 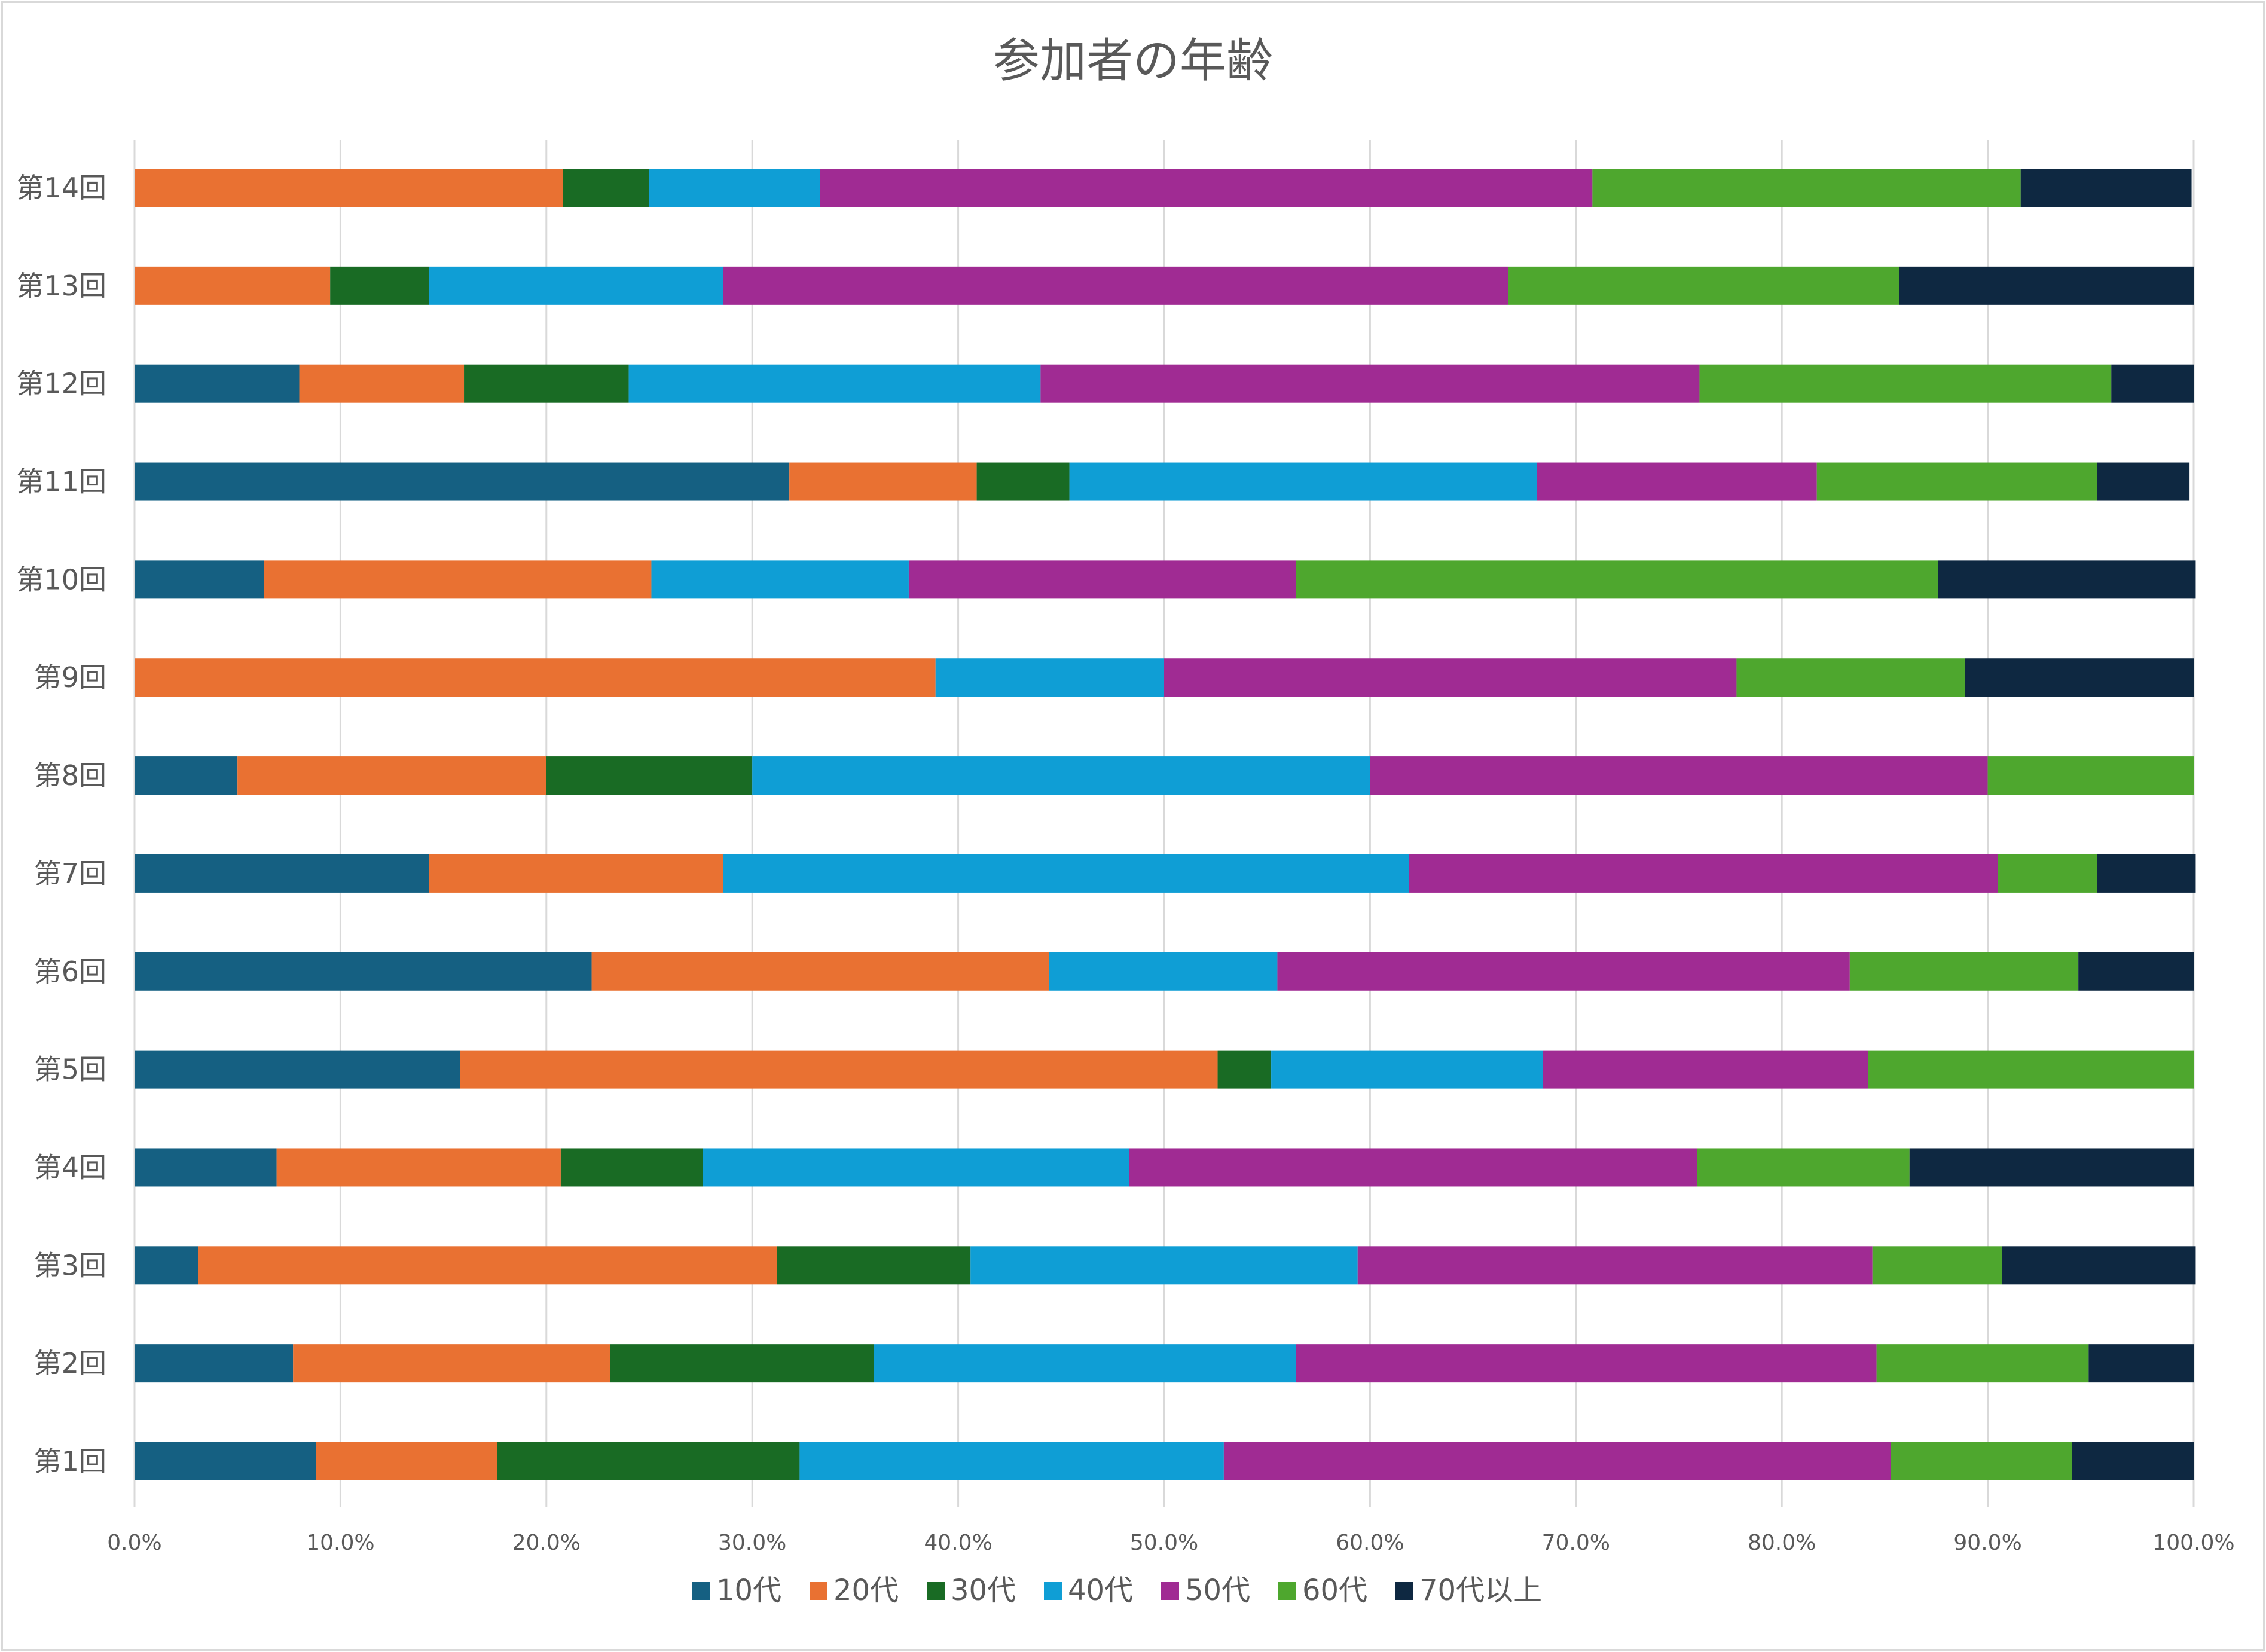 I want to click on legend-label: 40代, so click(x=1101, y=1591).